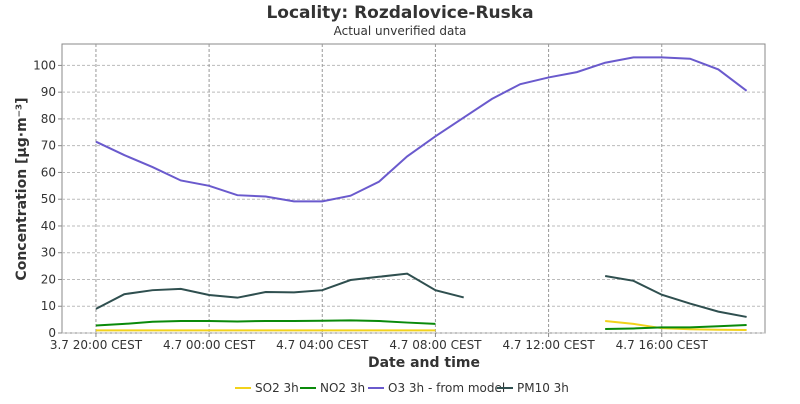 The height and width of the screenshot is (404, 800). What do you see at coordinates (96, 345) in the screenshot?
I see `x-tick-label: 3.7 20:00 CEST` at bounding box center [96, 345].